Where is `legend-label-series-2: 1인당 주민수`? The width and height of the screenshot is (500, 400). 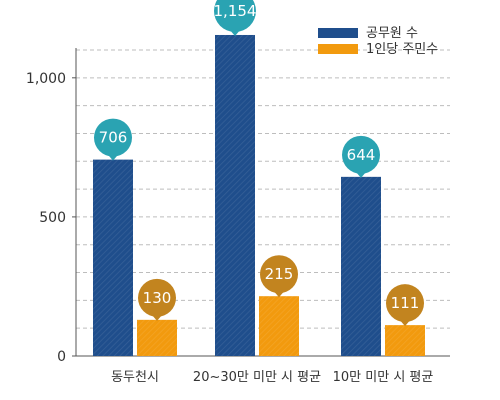 legend-label-series-2: 1인당 주민수 is located at coordinates (402, 49).